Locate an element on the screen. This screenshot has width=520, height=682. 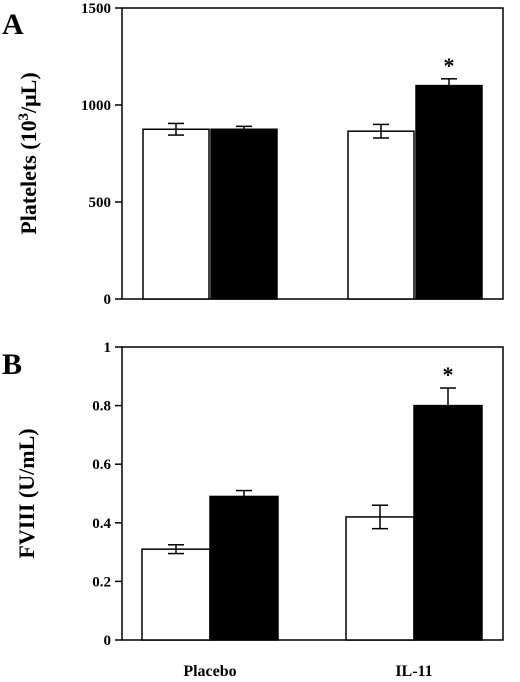
category-label: IL-11 is located at coordinates (413, 671).